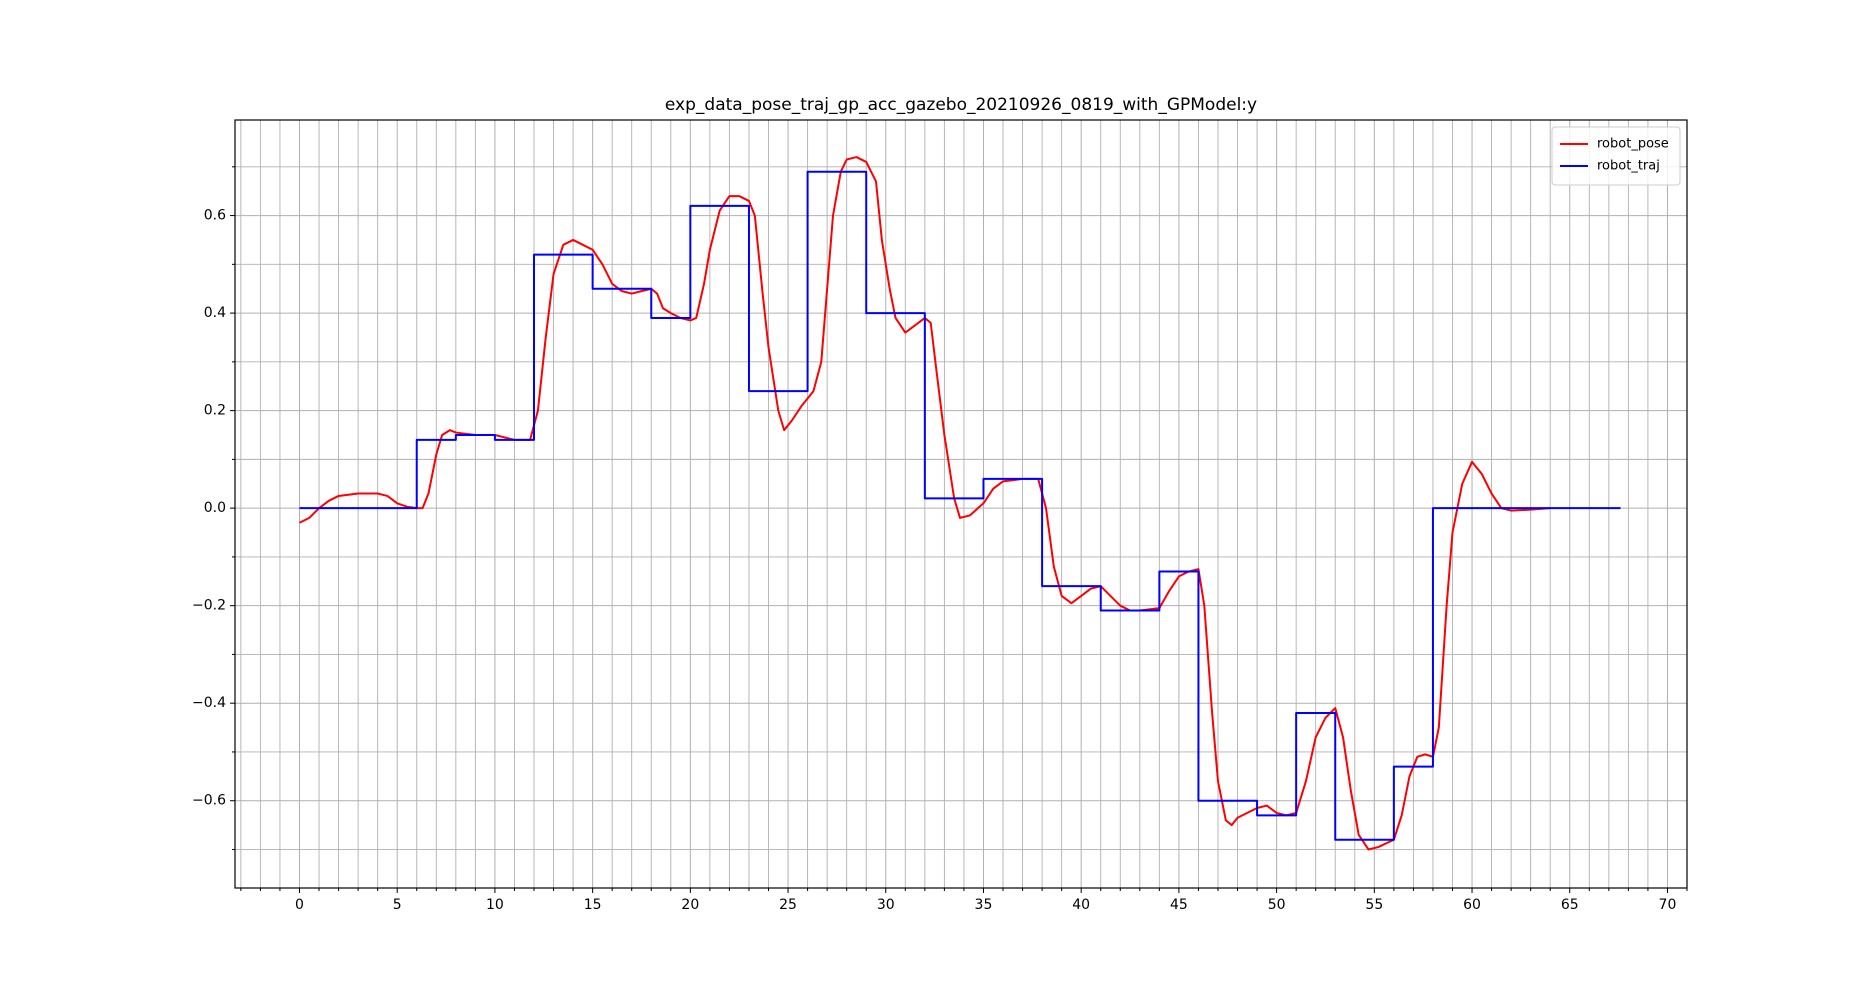 The width and height of the screenshot is (1853, 986). Describe the element at coordinates (984, 905) in the screenshot. I see `x-tick-label: 35` at that location.